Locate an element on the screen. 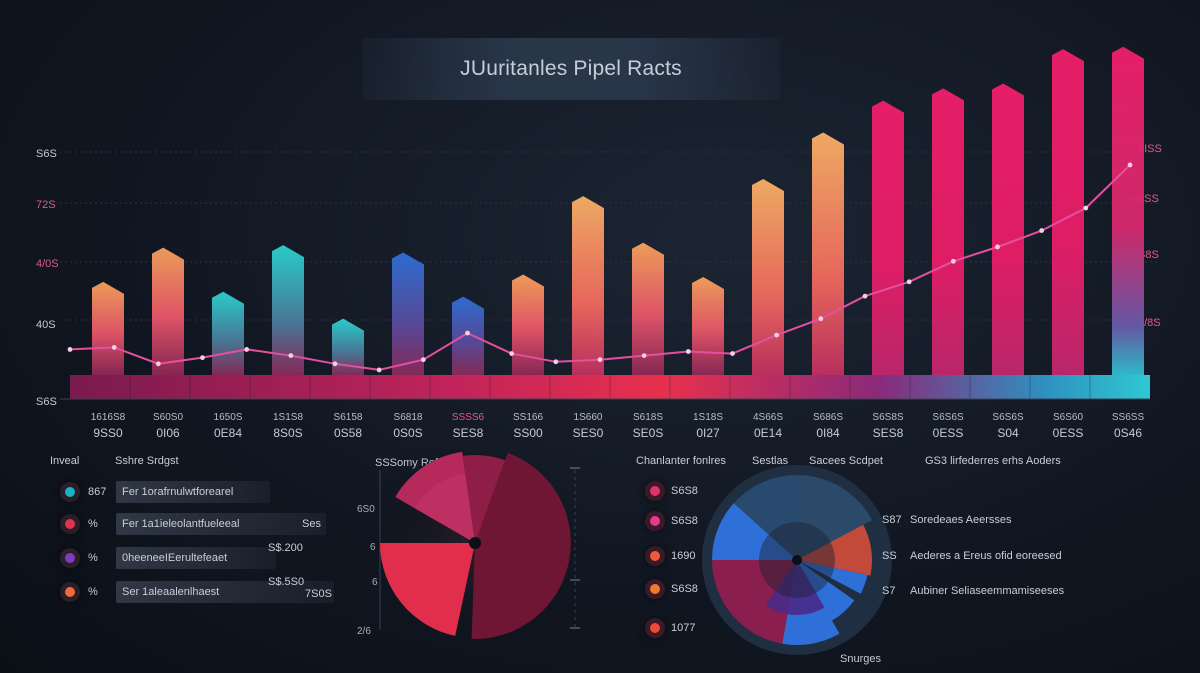 The width and height of the screenshot is (1200, 673). x-tick-top: SSSS6 is located at coordinates (468, 417).